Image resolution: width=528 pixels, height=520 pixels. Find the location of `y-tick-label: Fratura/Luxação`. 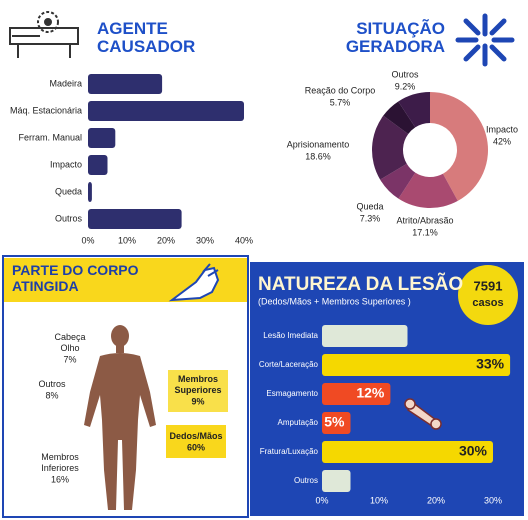

y-tick-label: Fratura/Luxação is located at coordinates (289, 451).